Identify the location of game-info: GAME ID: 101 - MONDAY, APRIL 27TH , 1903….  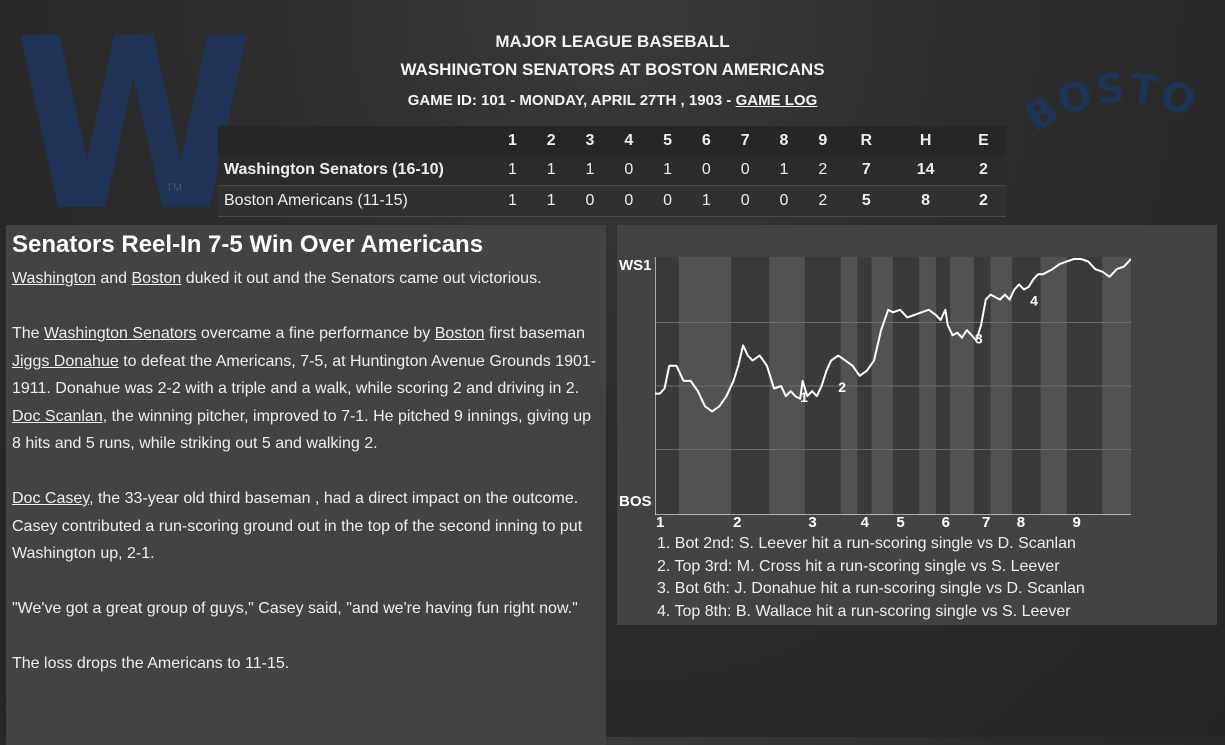
(612, 100).